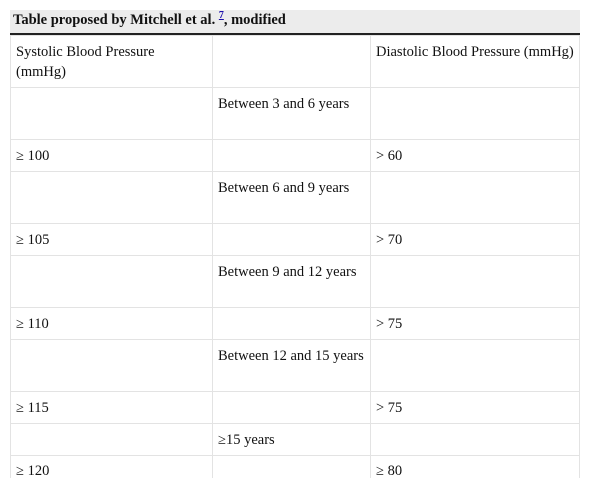  I want to click on caption-suffix: , modified, so click(254, 20).